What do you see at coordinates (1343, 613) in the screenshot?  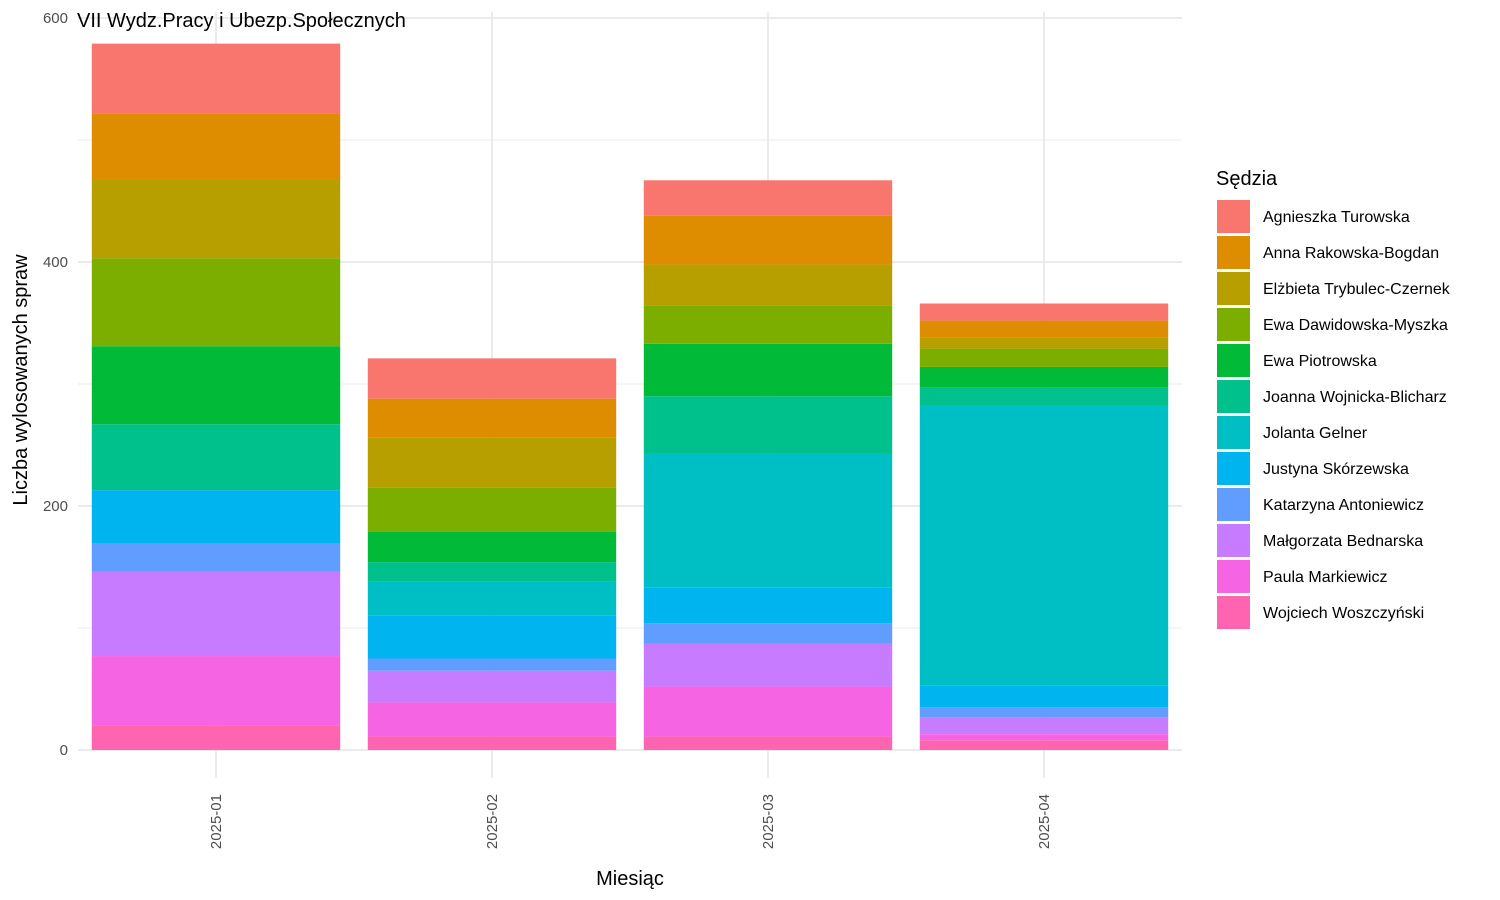 I see `legend-label: Wojciech Woszczyński` at bounding box center [1343, 613].